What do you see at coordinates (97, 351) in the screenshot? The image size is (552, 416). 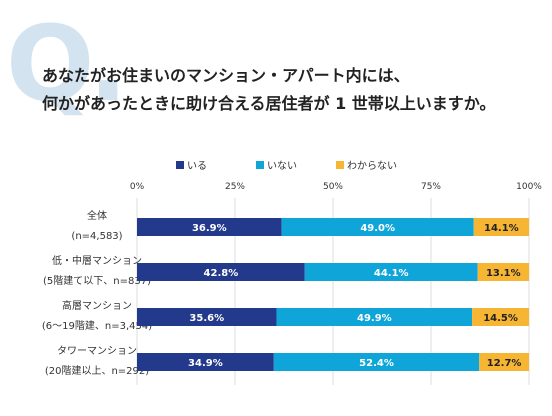 I see `category-label: タワーマンション` at bounding box center [97, 351].